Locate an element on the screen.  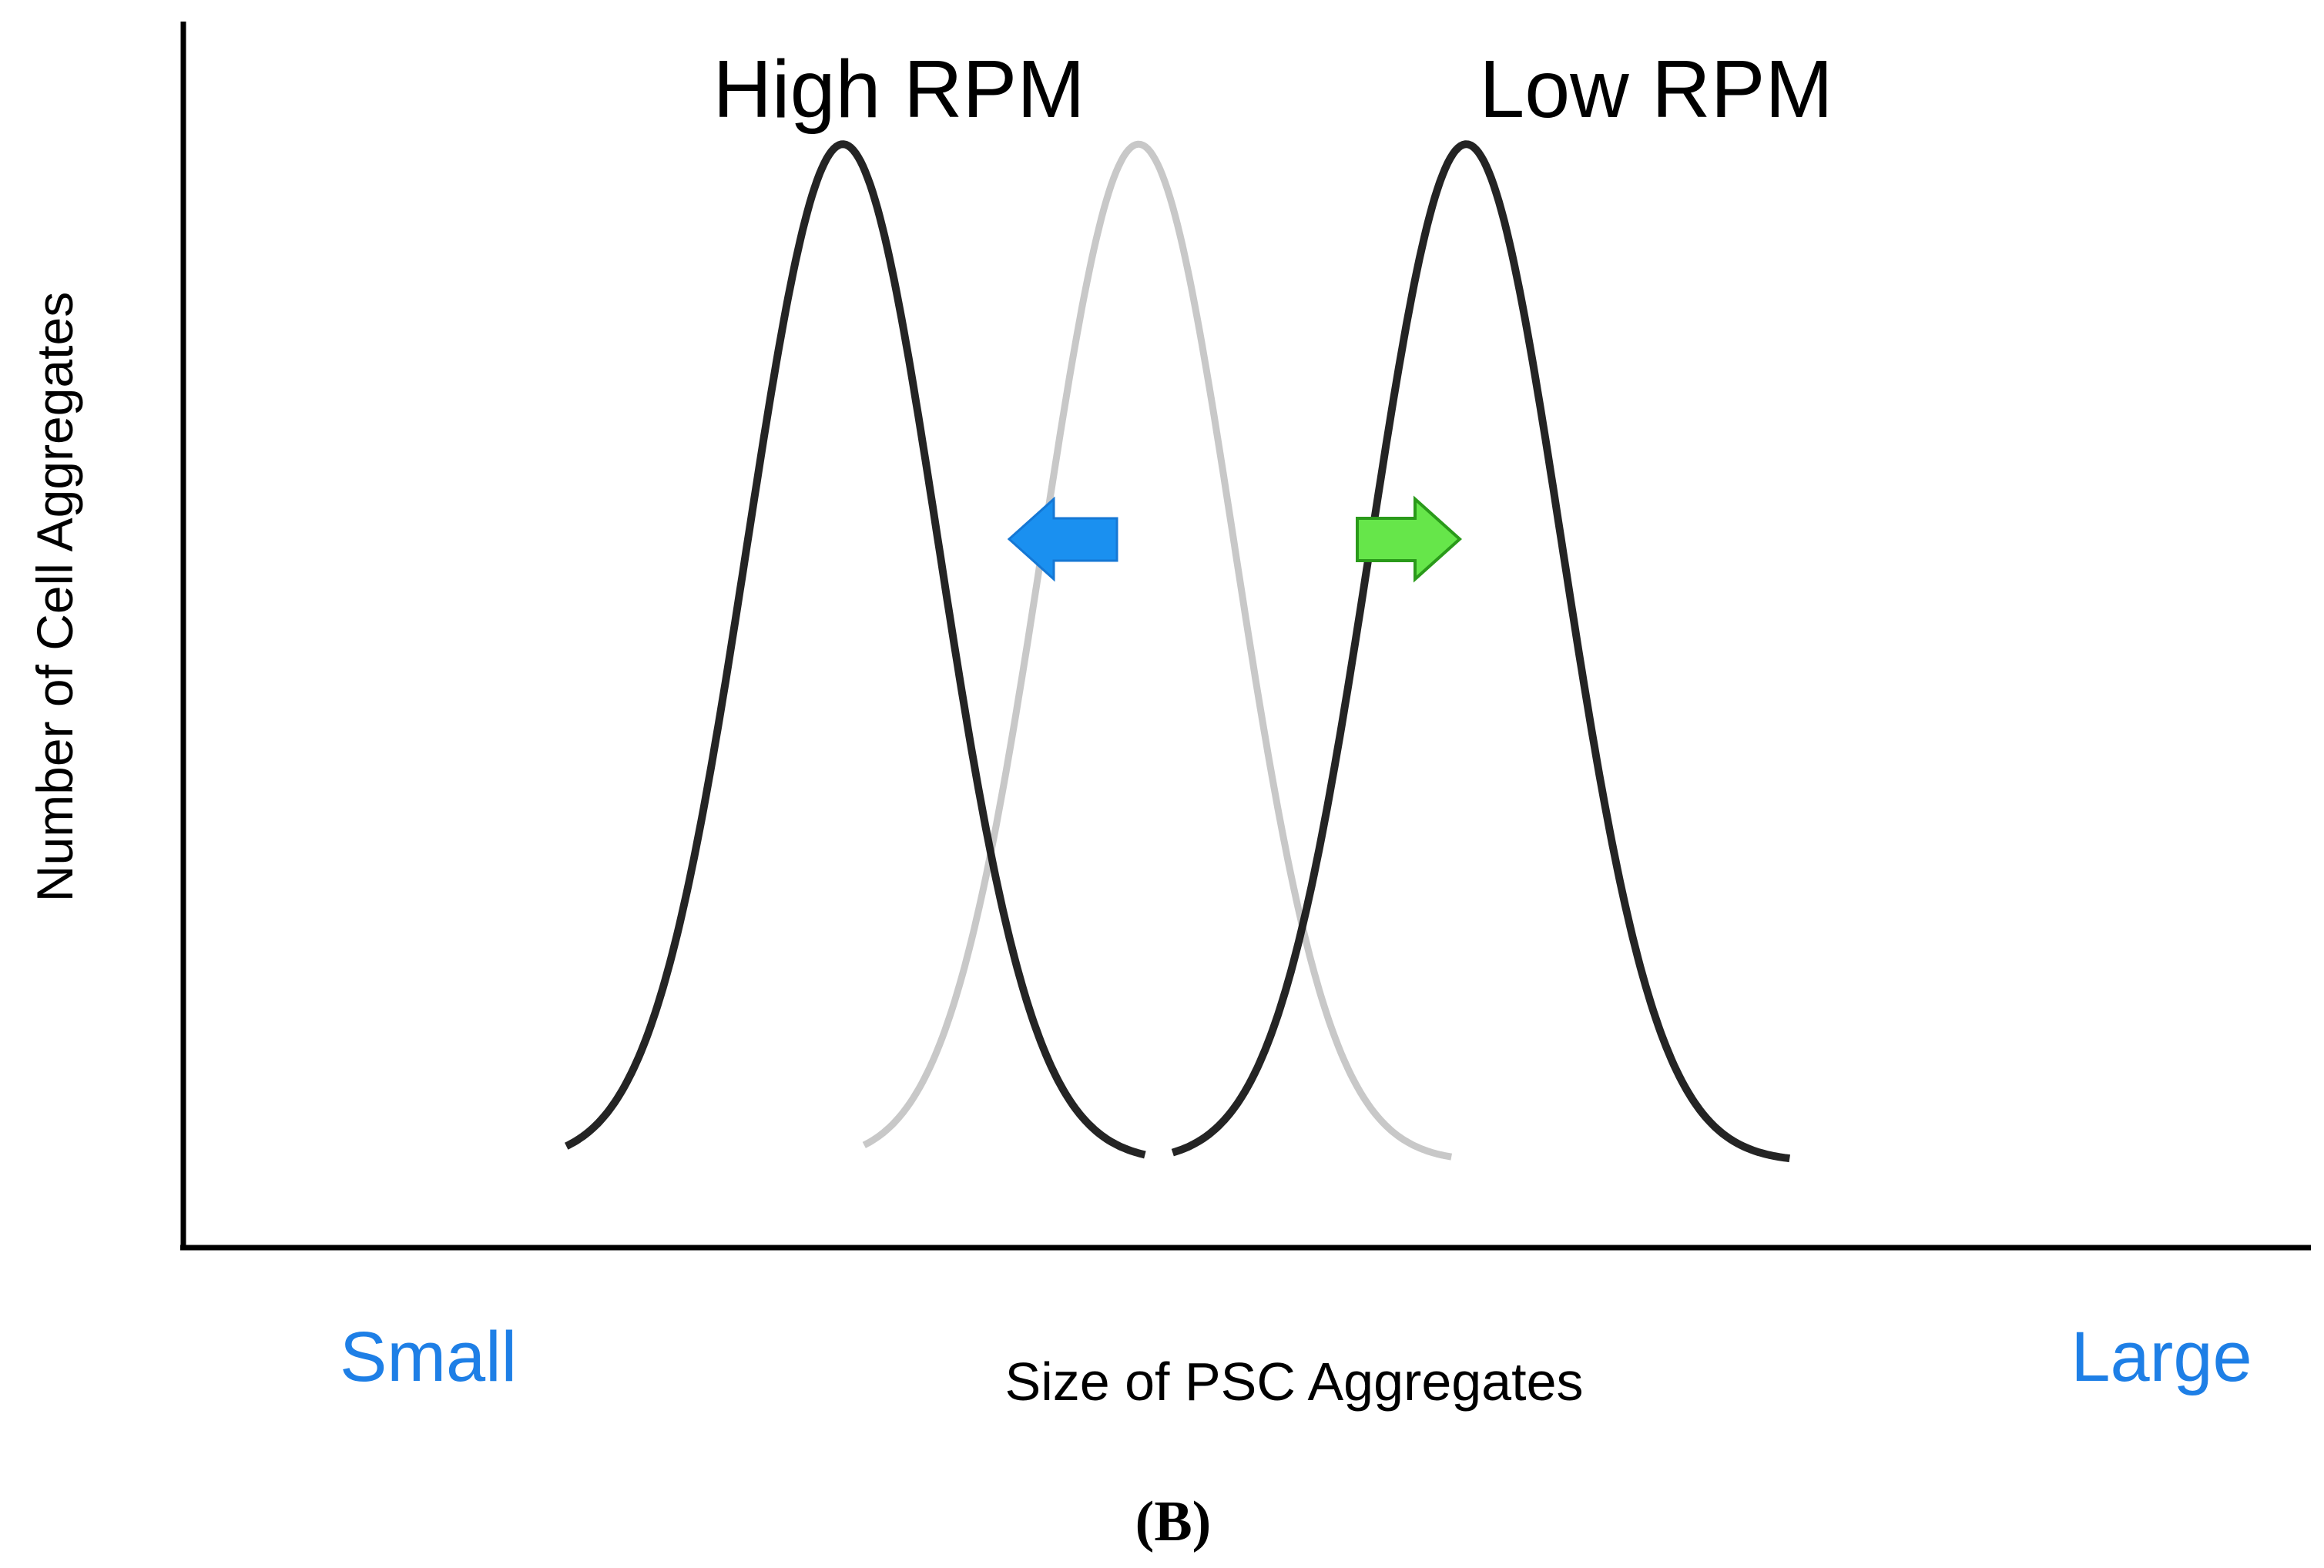
x-axis-end-small: Small is located at coordinates (428, 1357).